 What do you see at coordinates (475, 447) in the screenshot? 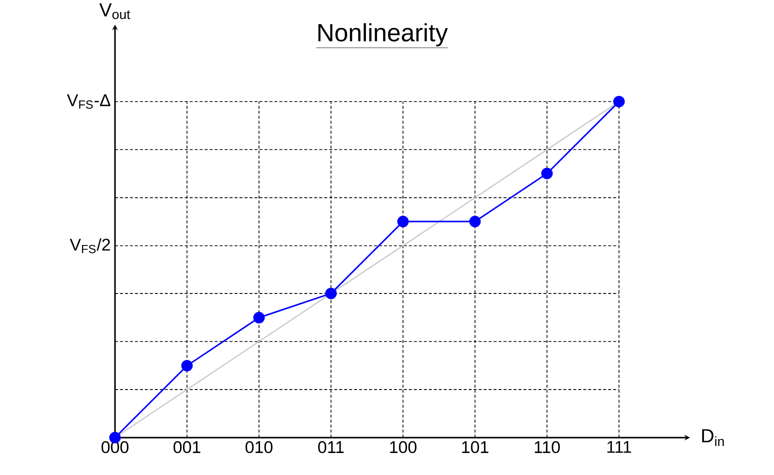
I see `x-tick-label: 101` at bounding box center [475, 447].